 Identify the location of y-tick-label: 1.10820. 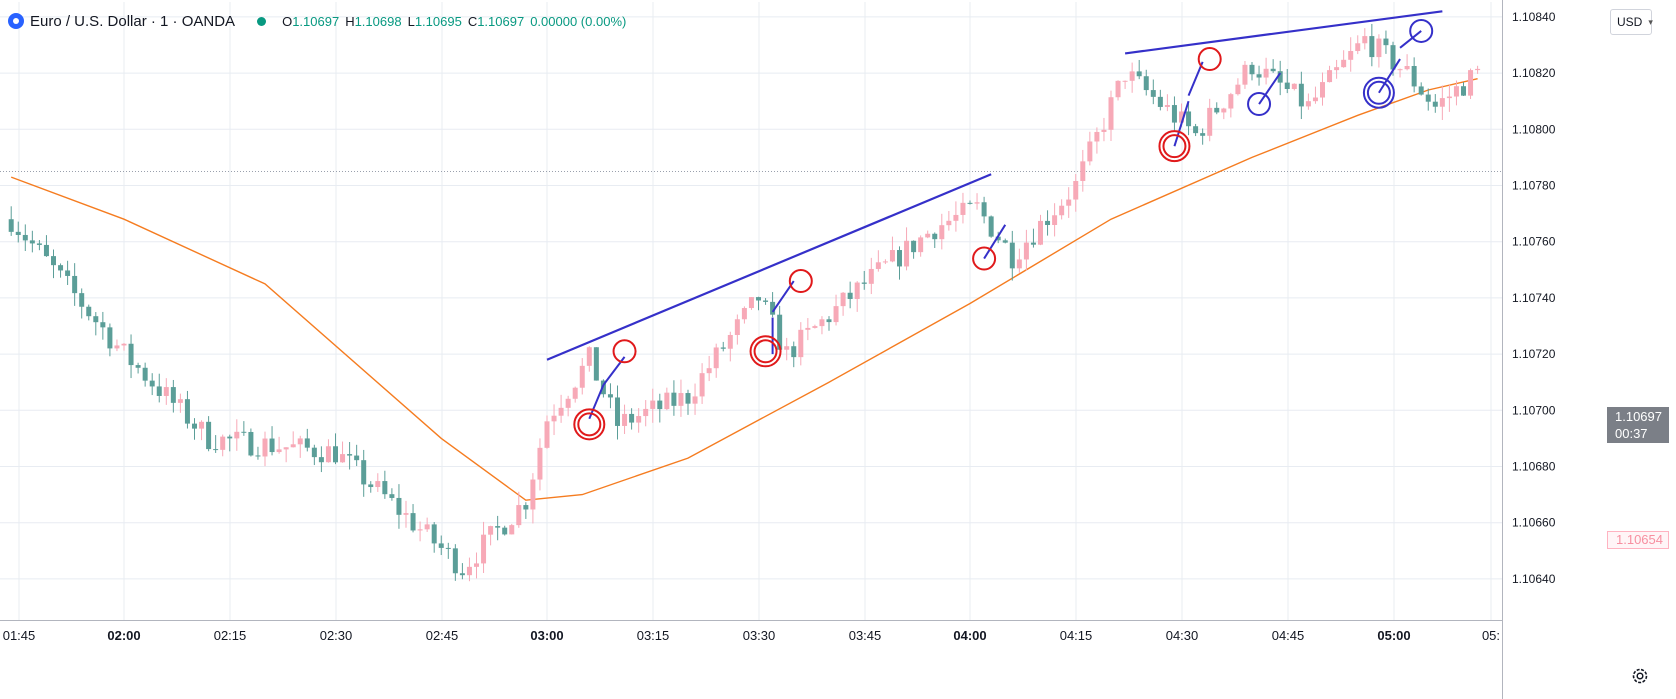
(1534, 73).